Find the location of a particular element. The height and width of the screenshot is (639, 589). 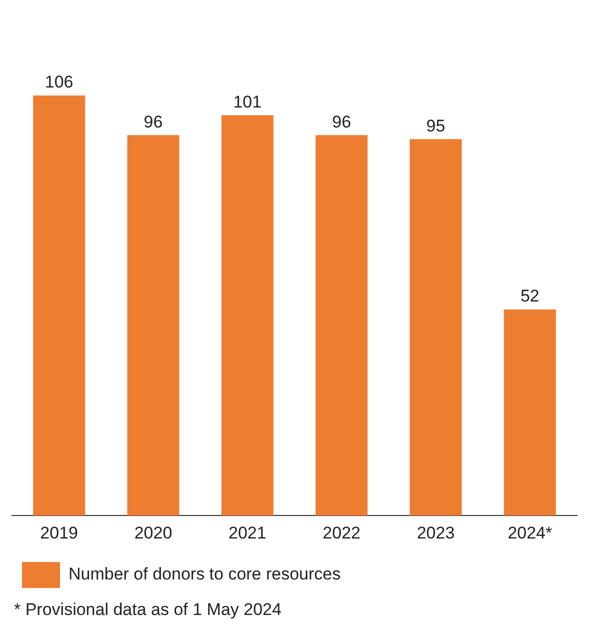

data-label: 52 is located at coordinates (530, 296).